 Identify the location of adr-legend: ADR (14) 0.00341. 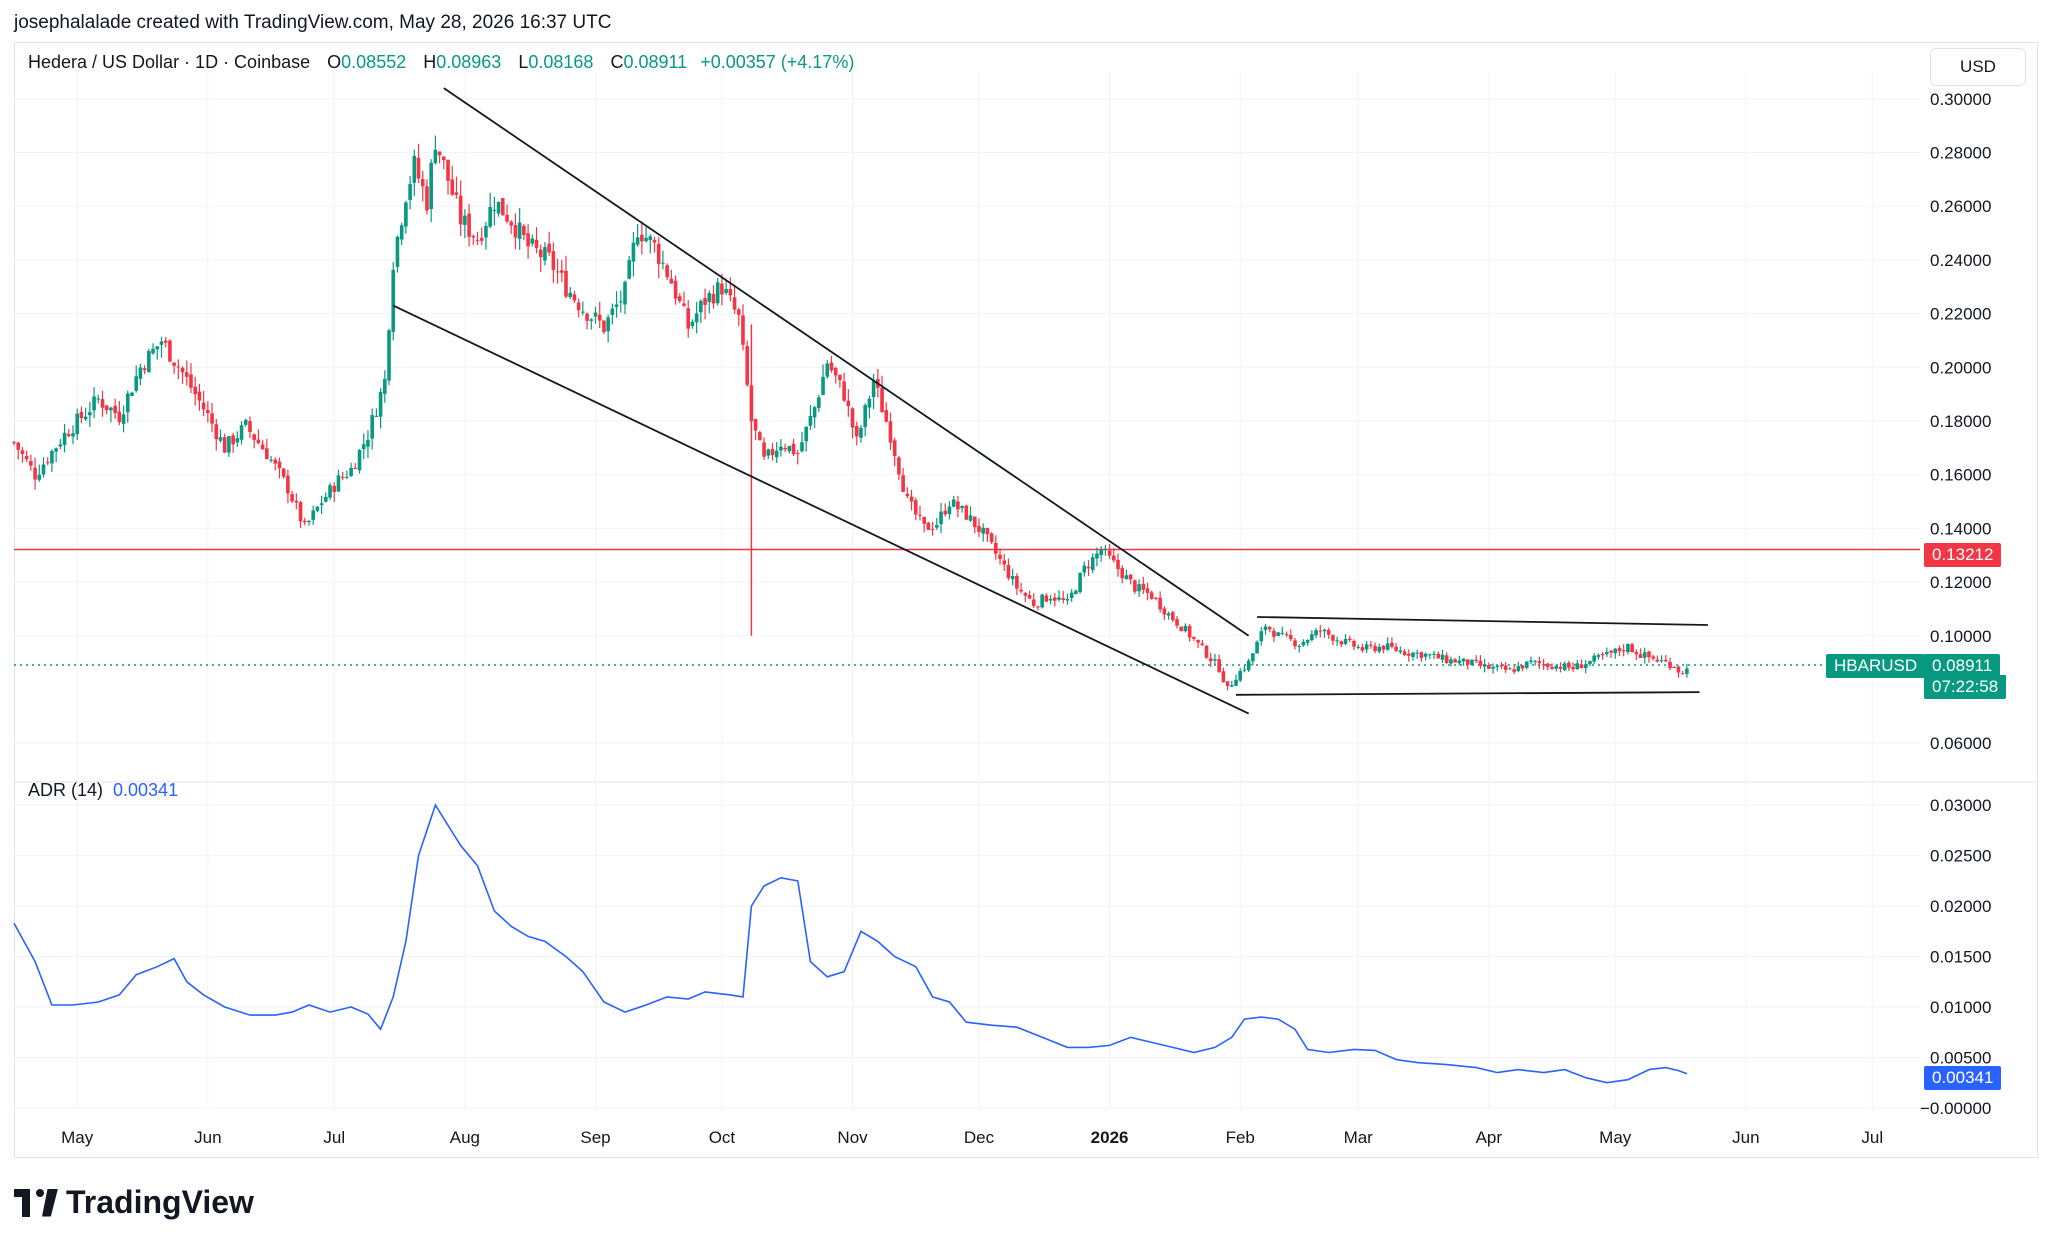
(103, 790).